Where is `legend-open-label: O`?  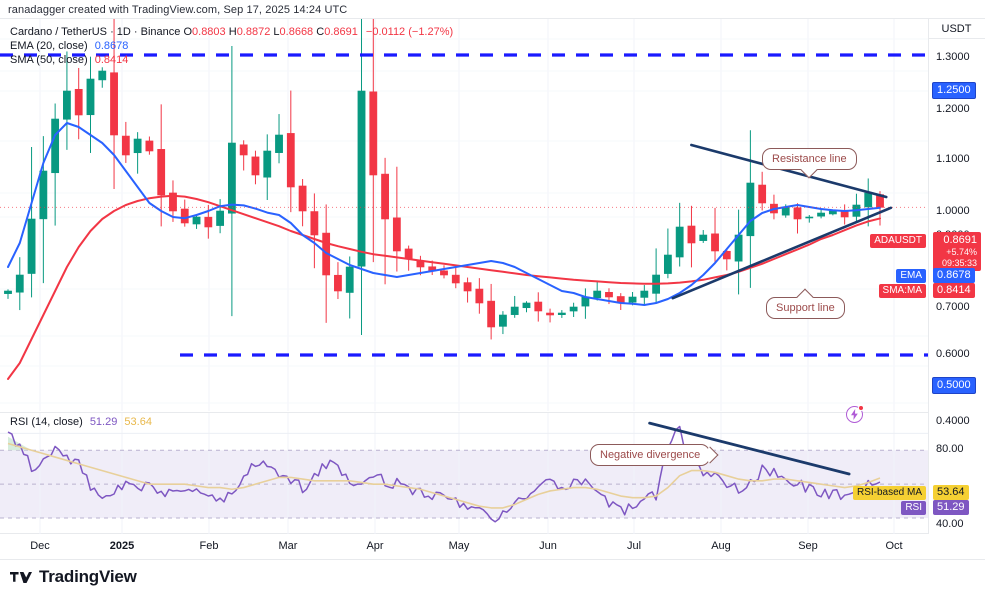
legend-open-label: O is located at coordinates (188, 32).